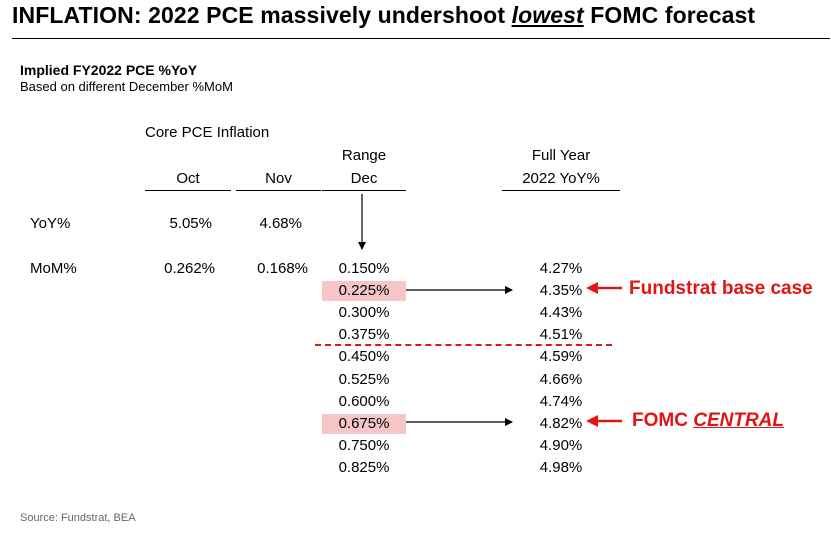  Describe the element at coordinates (364, 291) in the screenshot. I see `scenario-dec-value: 0.225%` at that location.